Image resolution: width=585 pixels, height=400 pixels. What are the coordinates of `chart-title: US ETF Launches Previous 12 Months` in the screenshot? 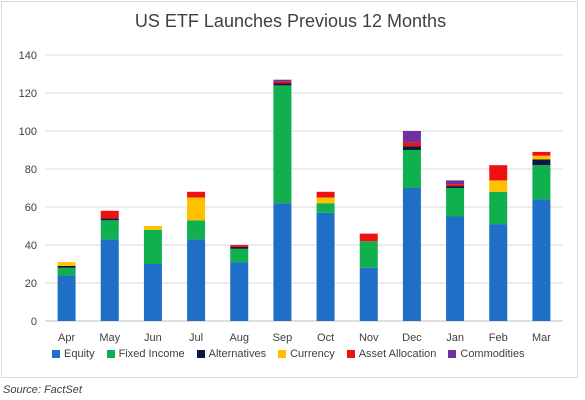 It's located at (290, 21).